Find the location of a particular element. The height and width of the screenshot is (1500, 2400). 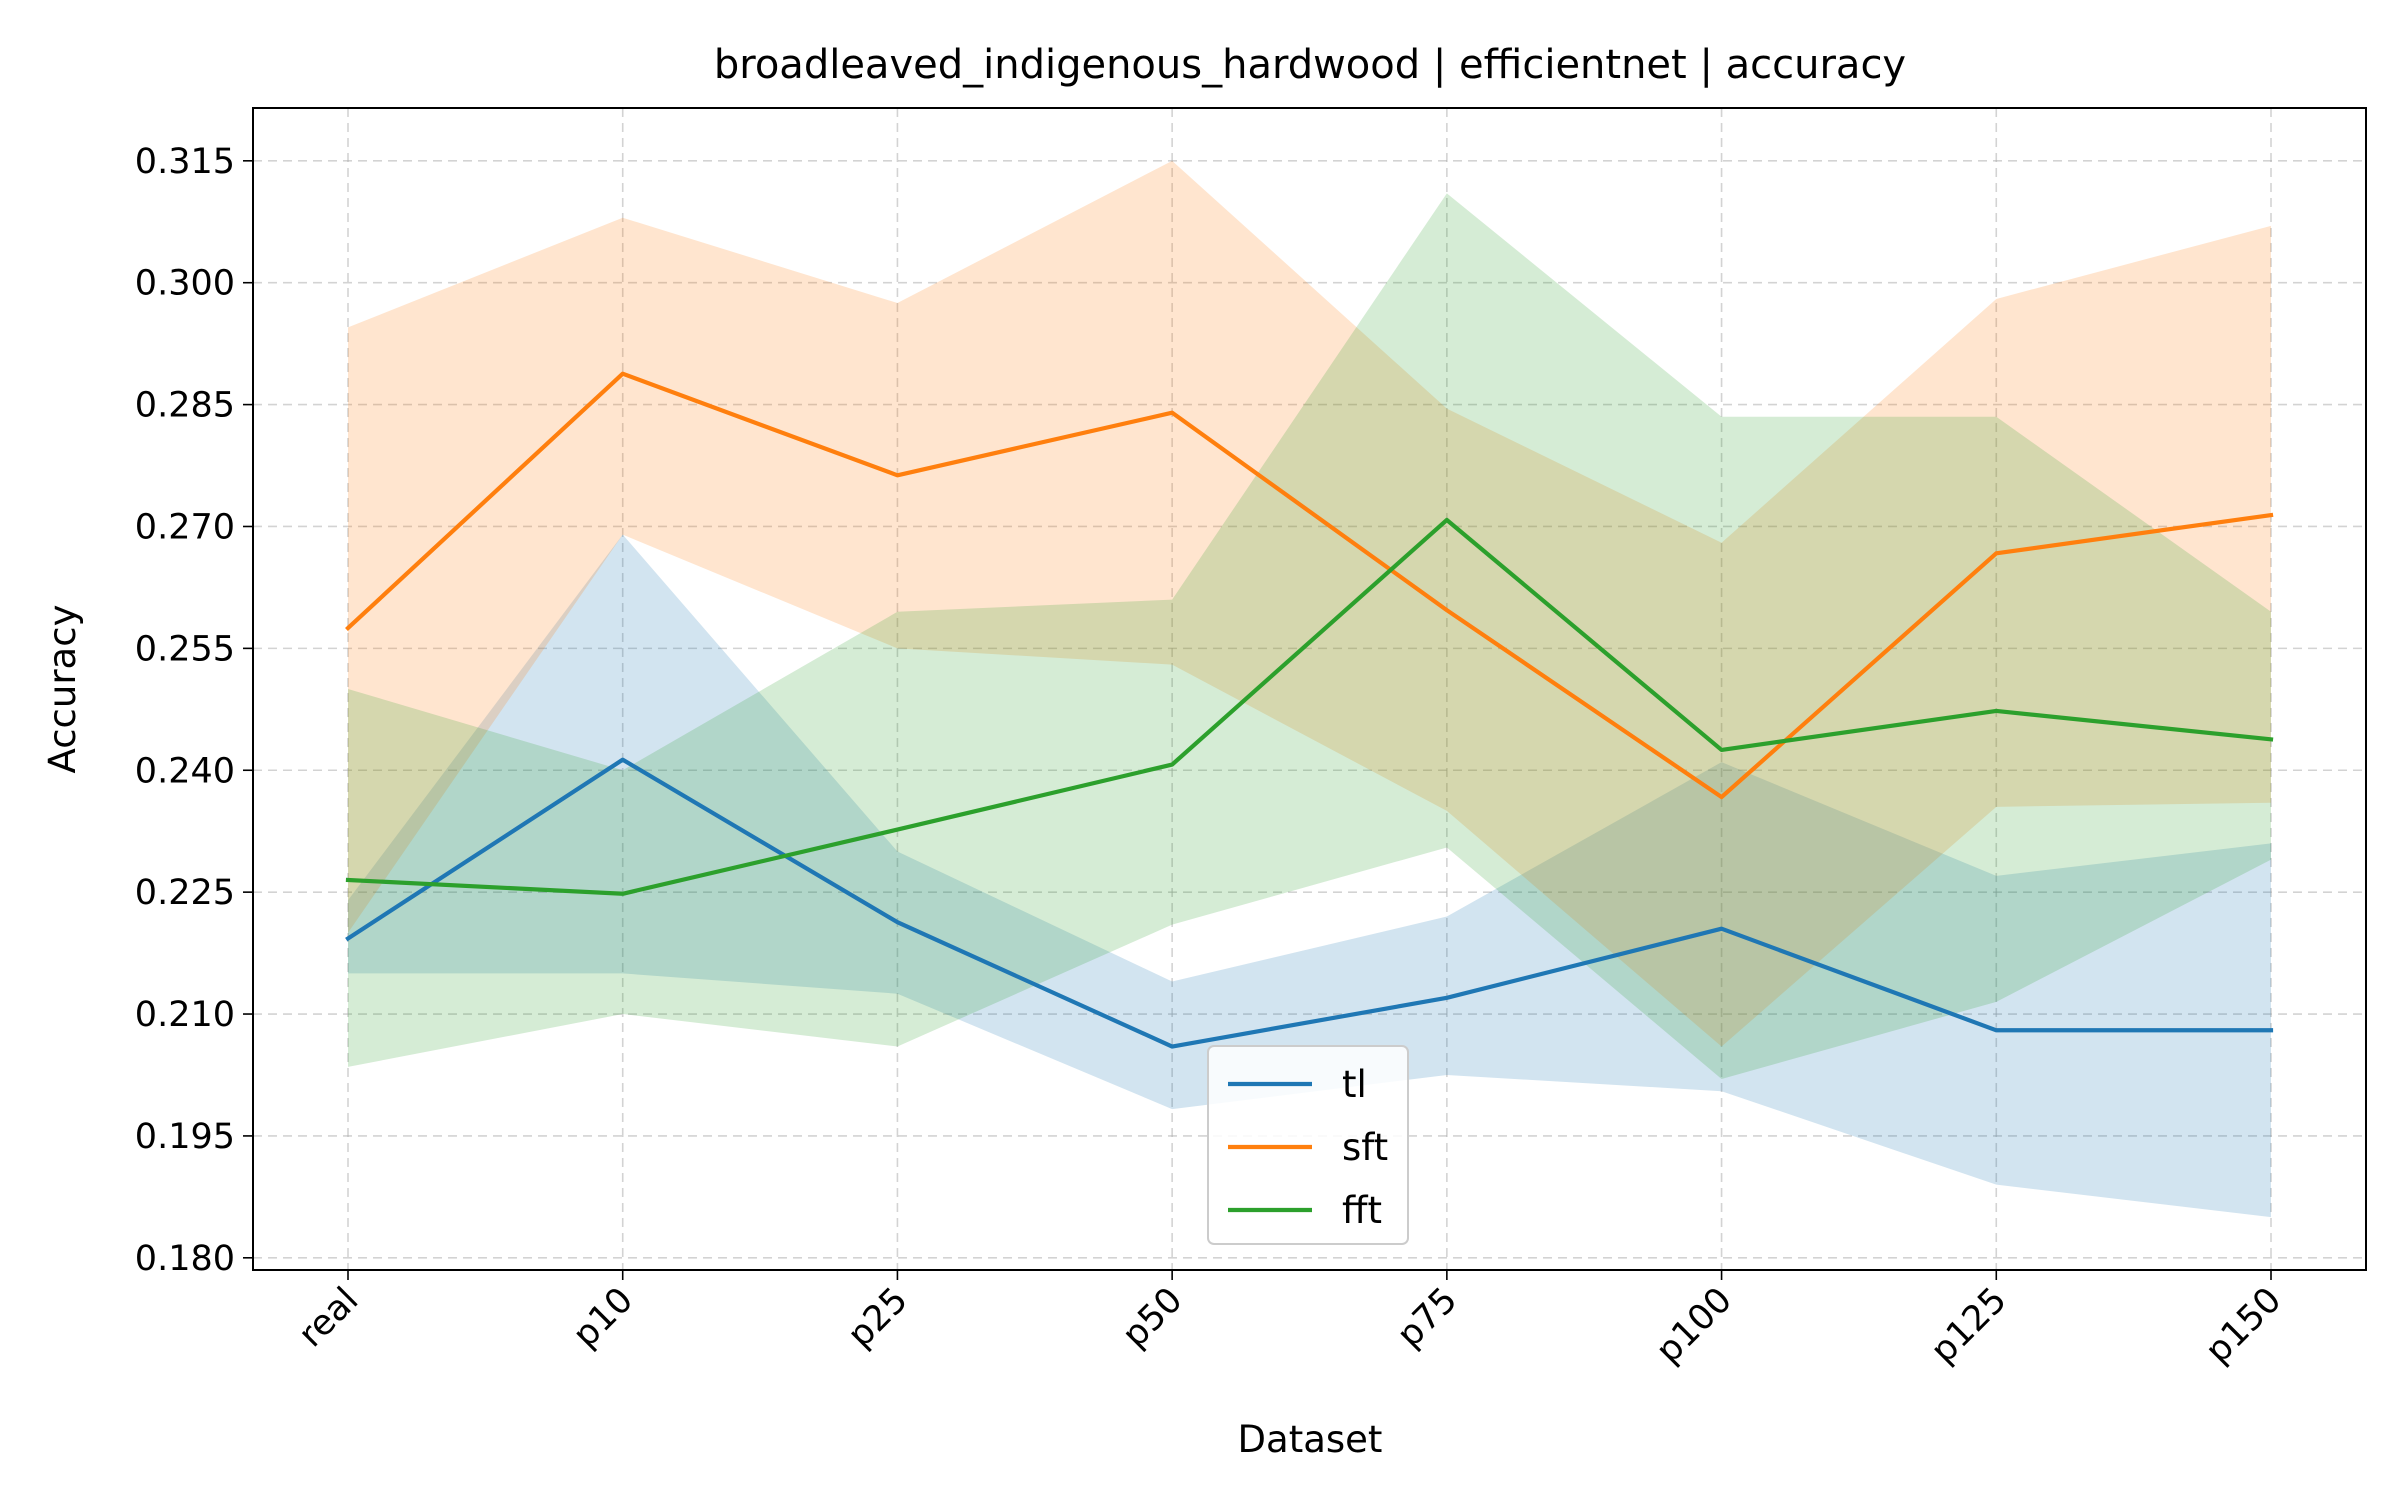

y-tick-label: 0.300 is located at coordinates (185, 284).